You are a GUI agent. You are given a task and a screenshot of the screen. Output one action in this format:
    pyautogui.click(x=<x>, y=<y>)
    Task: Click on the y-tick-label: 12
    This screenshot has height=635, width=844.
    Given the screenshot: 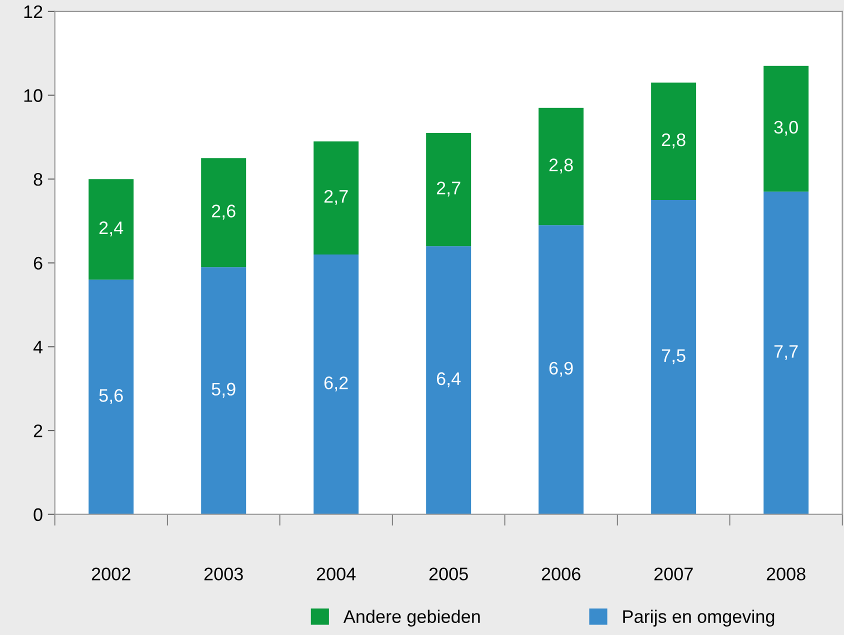 What is the action you would take?
    pyautogui.click(x=33, y=11)
    